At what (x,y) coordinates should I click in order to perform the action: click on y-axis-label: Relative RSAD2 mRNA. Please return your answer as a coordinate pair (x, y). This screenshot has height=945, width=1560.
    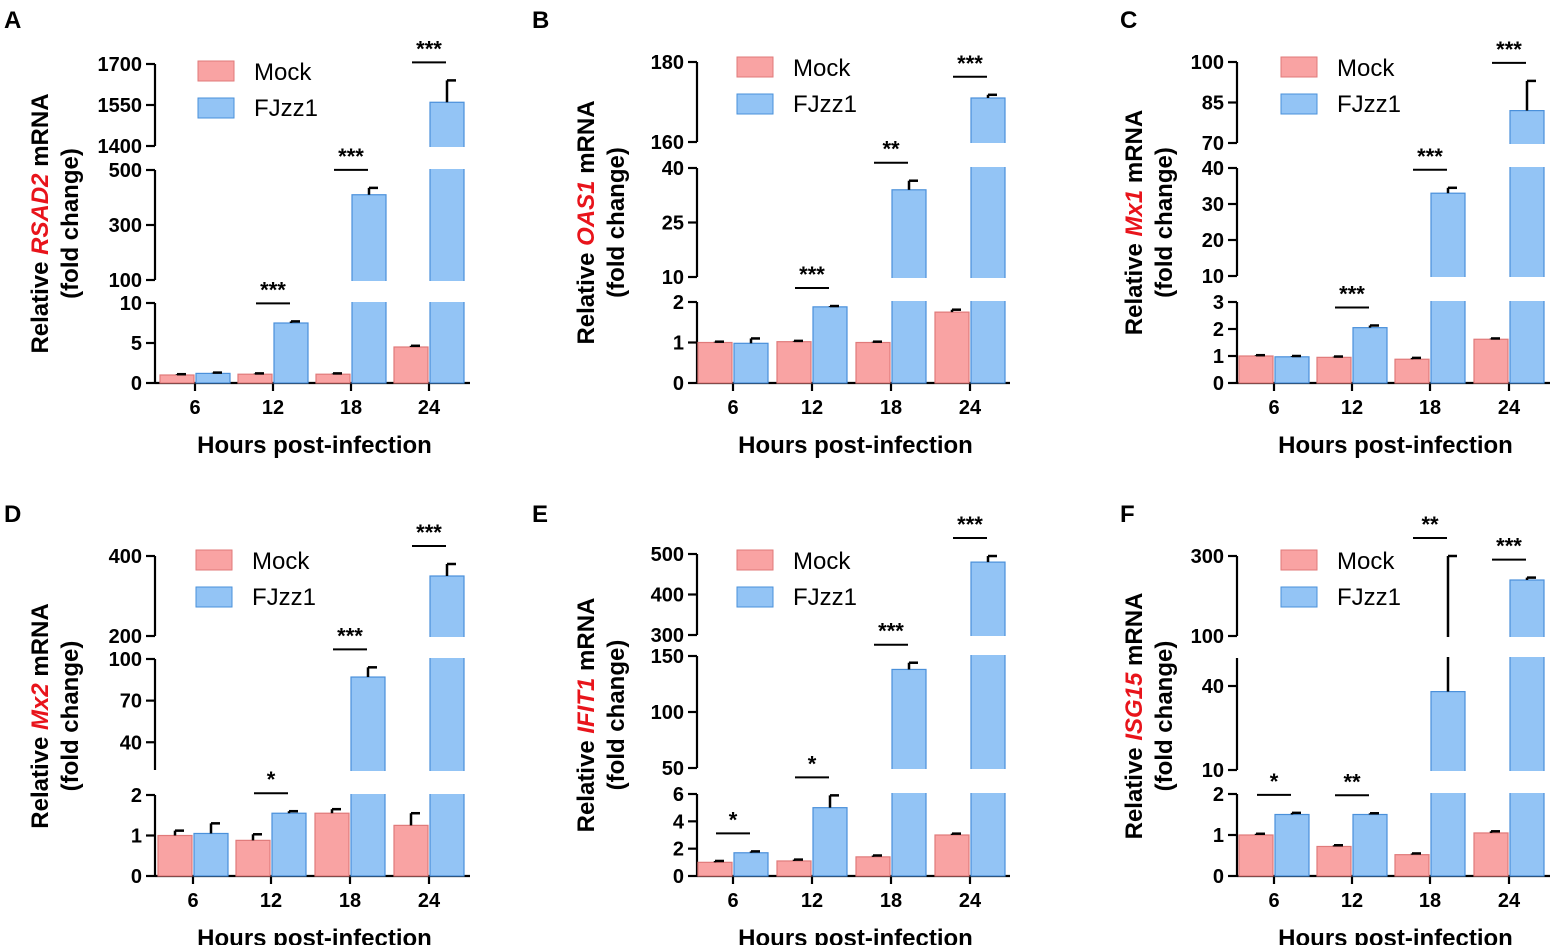
    Looking at the image, I should click on (40, 223).